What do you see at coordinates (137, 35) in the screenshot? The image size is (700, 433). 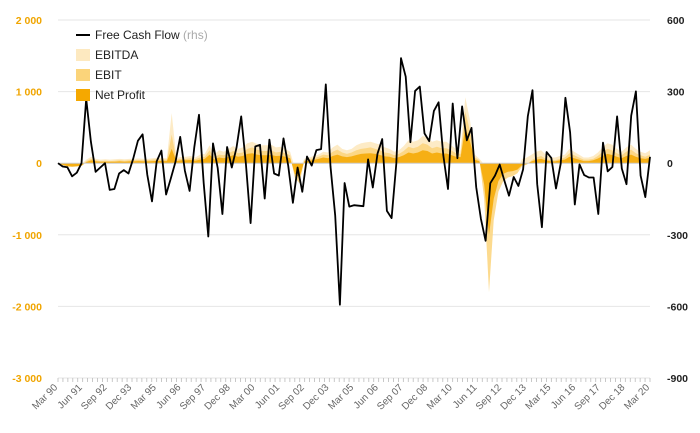 I see `legend-label-fcf: Free Cash Flow` at bounding box center [137, 35].